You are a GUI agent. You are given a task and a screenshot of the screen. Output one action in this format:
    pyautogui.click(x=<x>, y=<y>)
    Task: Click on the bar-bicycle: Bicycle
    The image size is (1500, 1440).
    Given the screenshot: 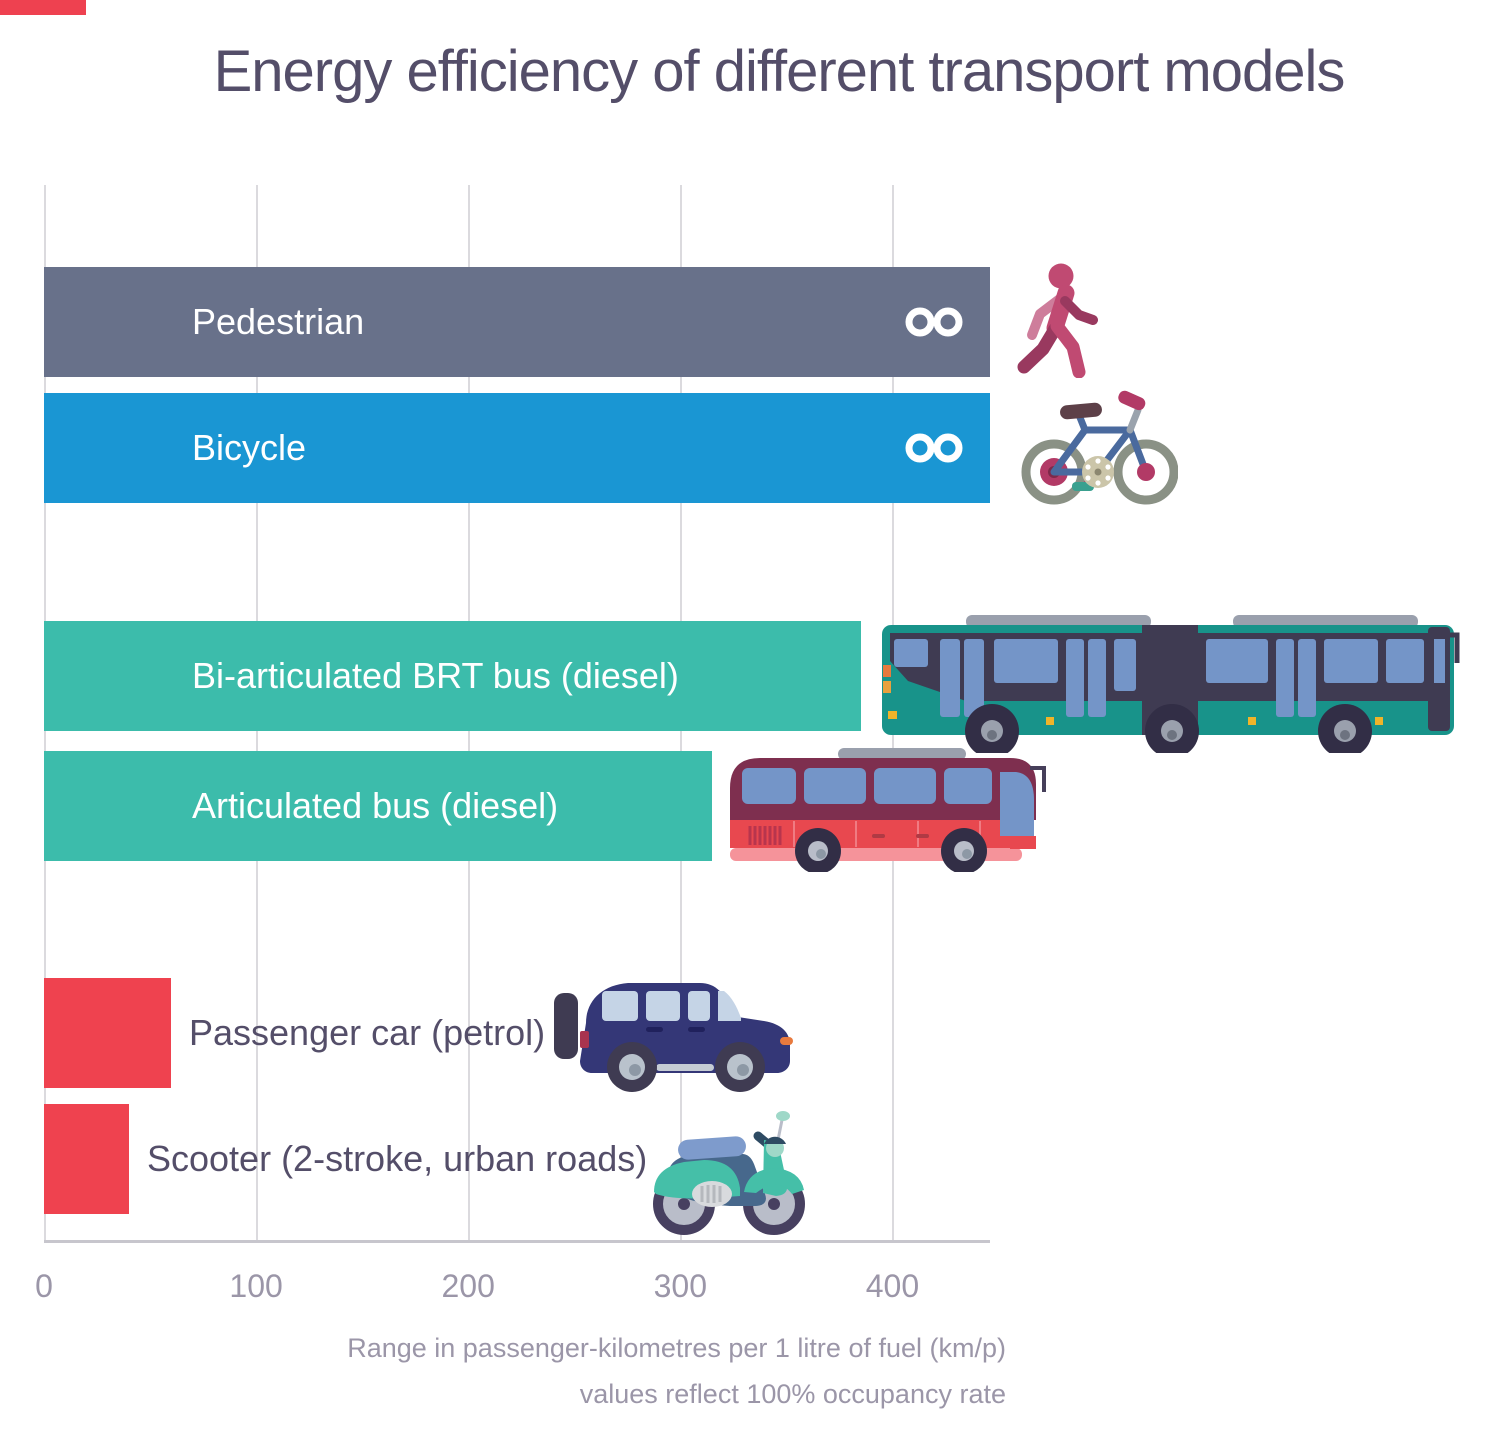 What is the action you would take?
    pyautogui.click(x=517, y=448)
    